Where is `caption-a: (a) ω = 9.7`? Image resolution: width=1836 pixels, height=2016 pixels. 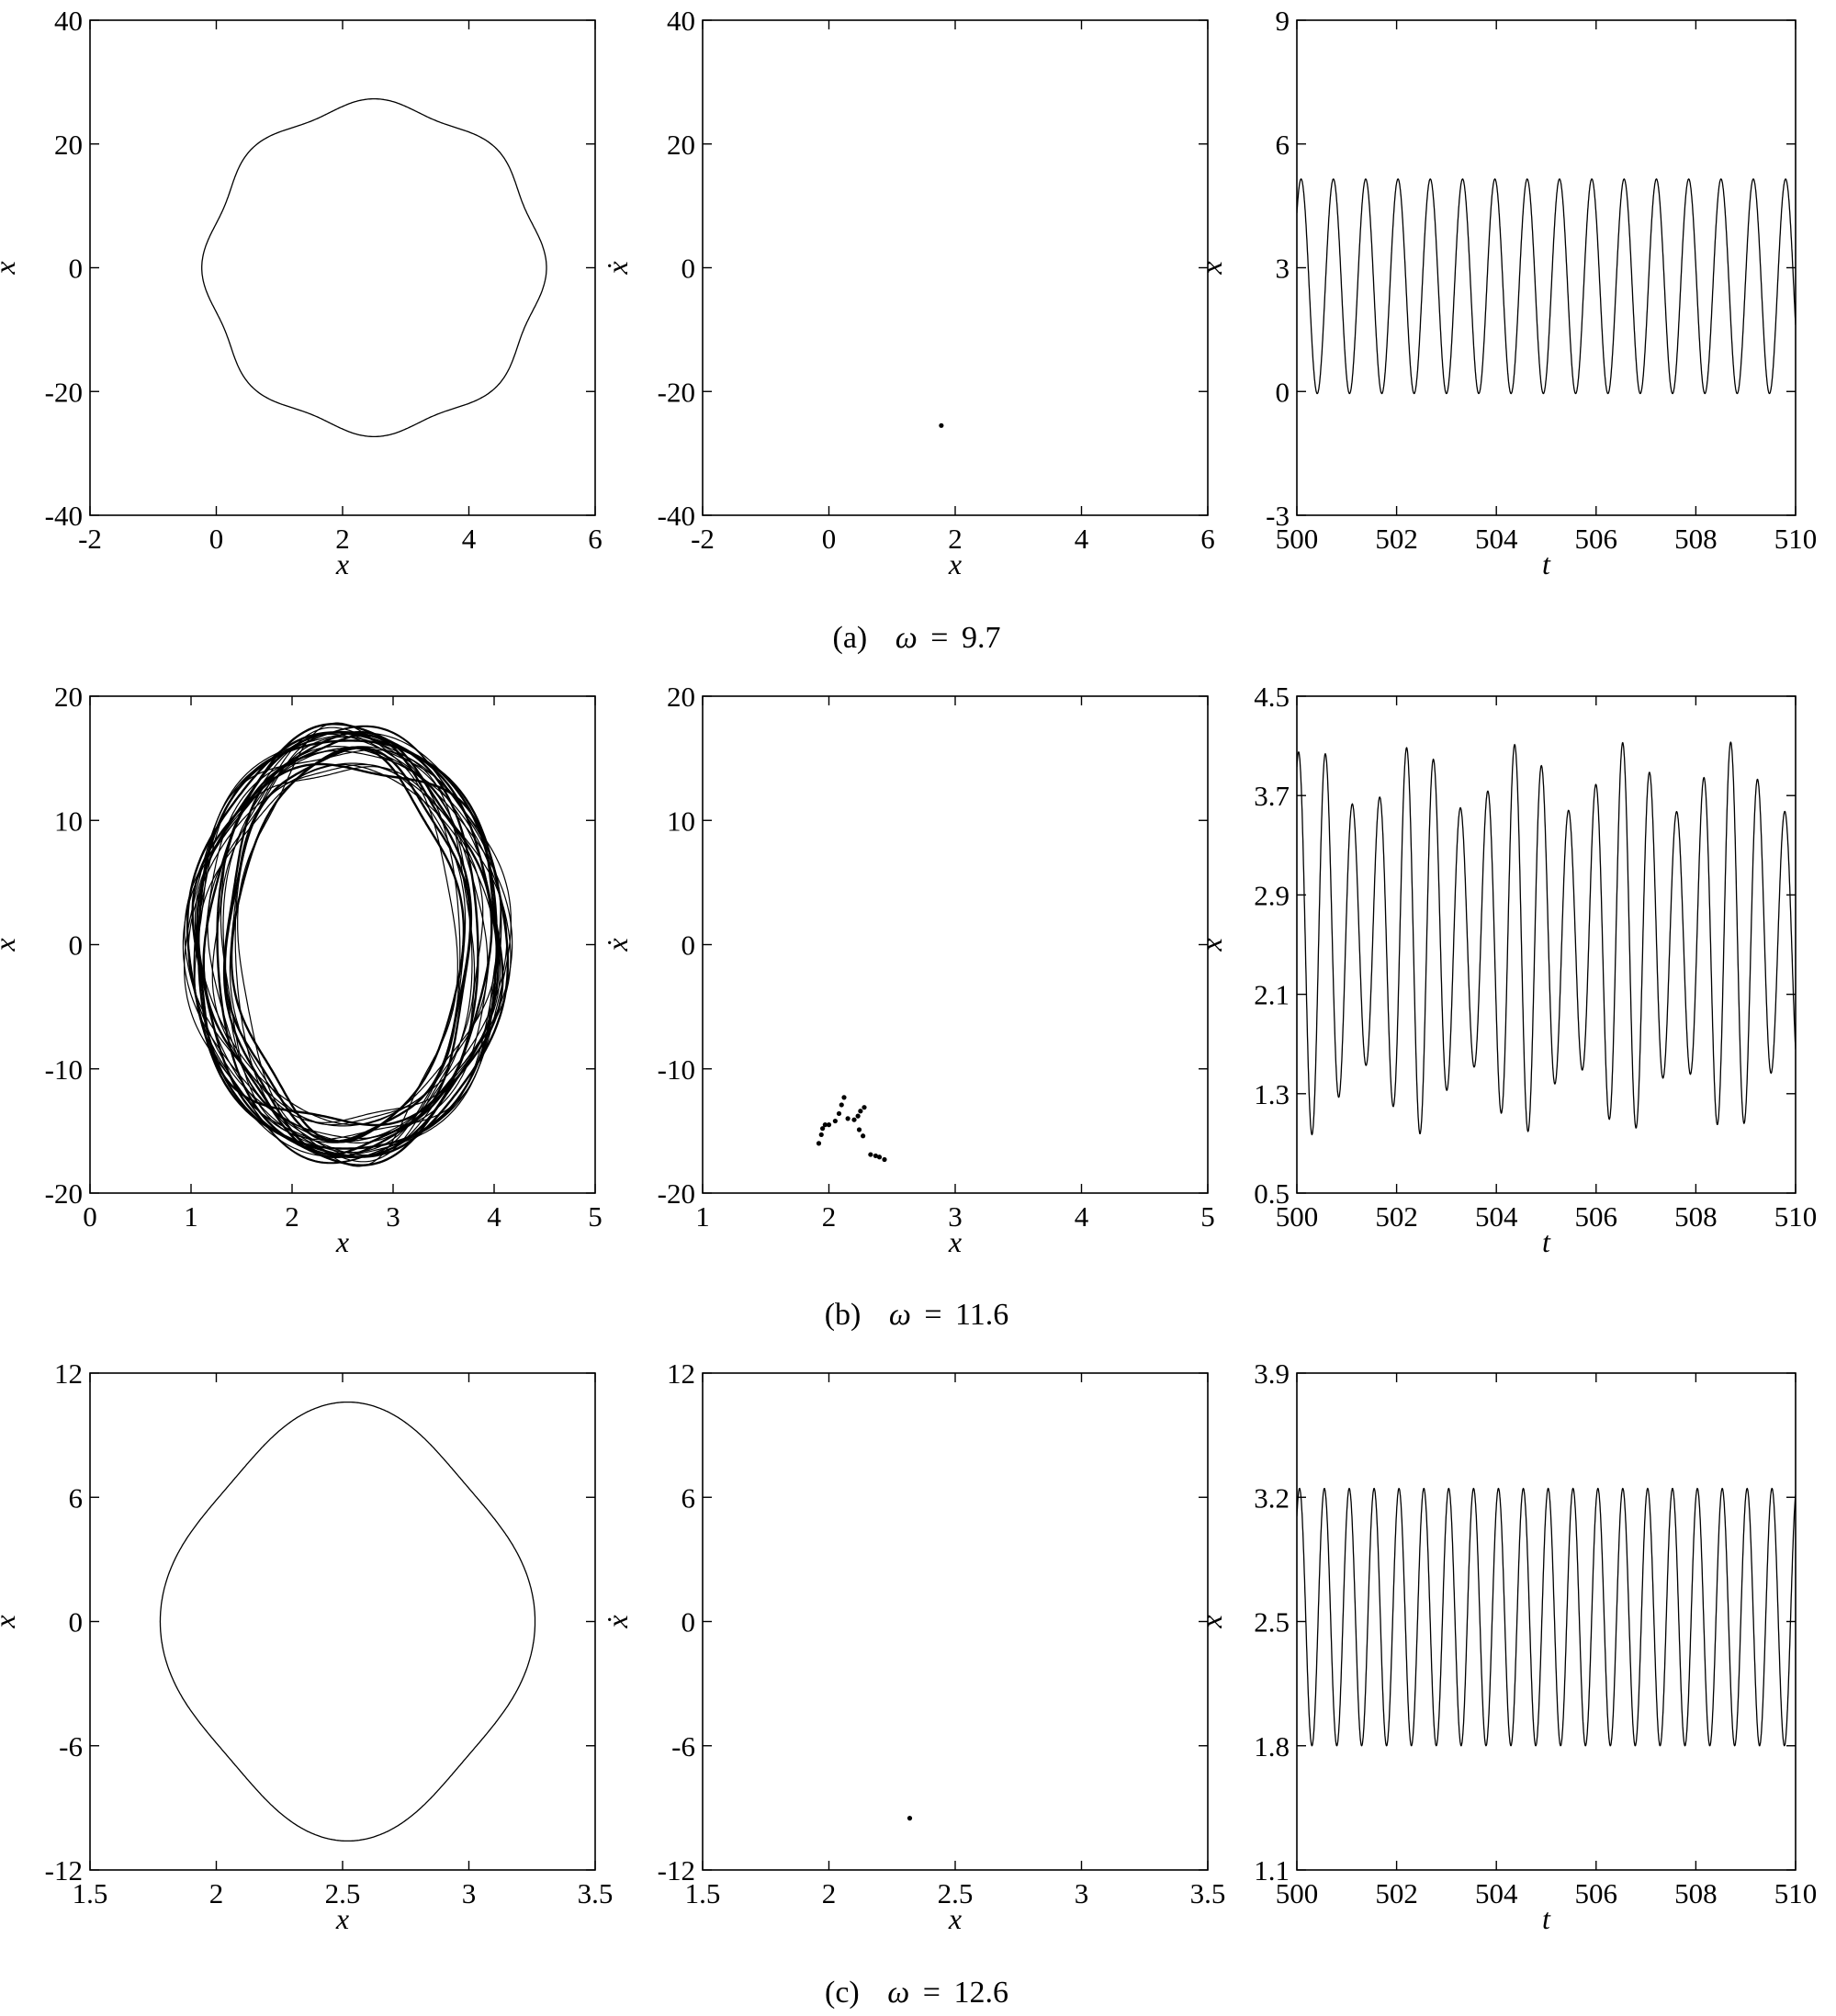 caption-a: (a) ω = 9.7 is located at coordinates (917, 638).